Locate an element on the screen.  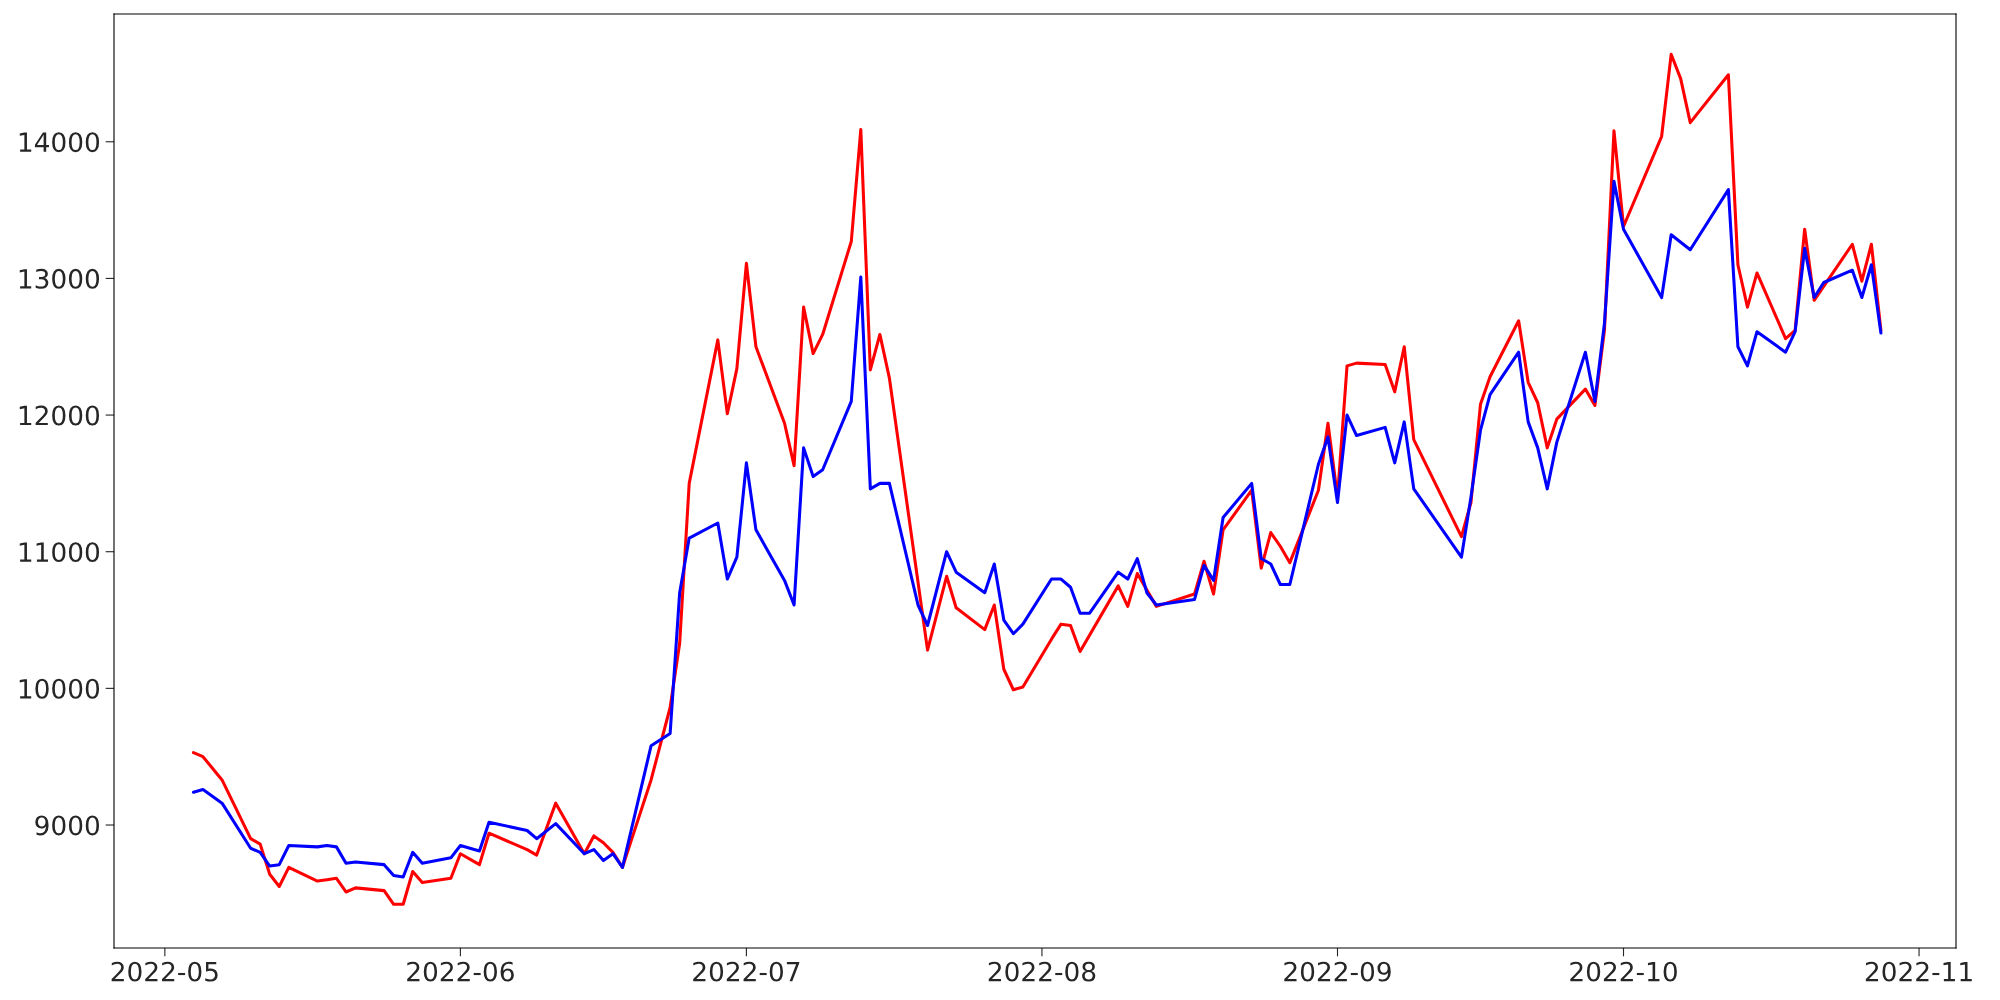
x-tick-label: 2022-07 is located at coordinates (746, 971).